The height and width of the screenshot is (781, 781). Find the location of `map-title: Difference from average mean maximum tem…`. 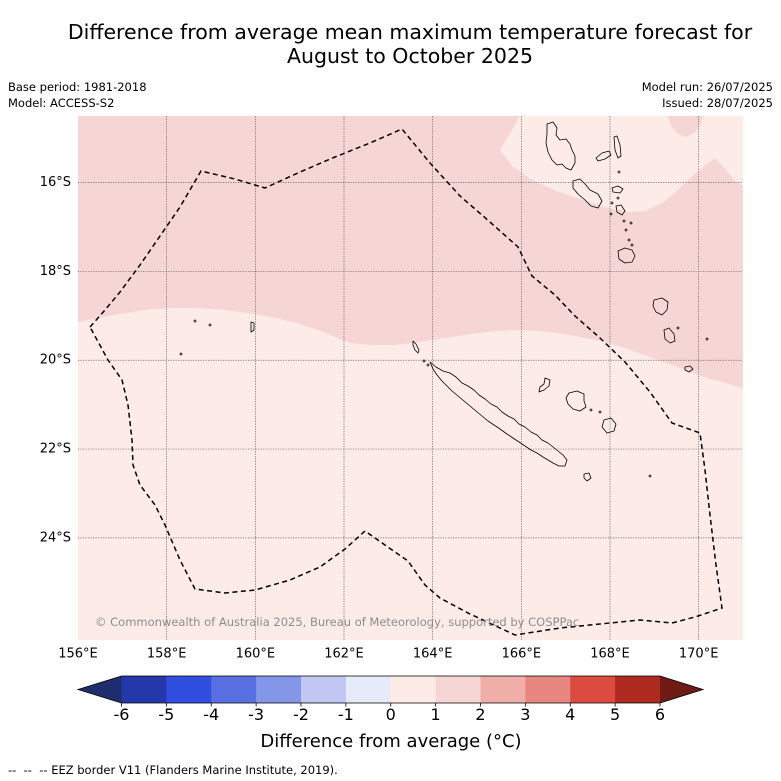

map-title: Difference from average mean maximum tem… is located at coordinates (410, 44).